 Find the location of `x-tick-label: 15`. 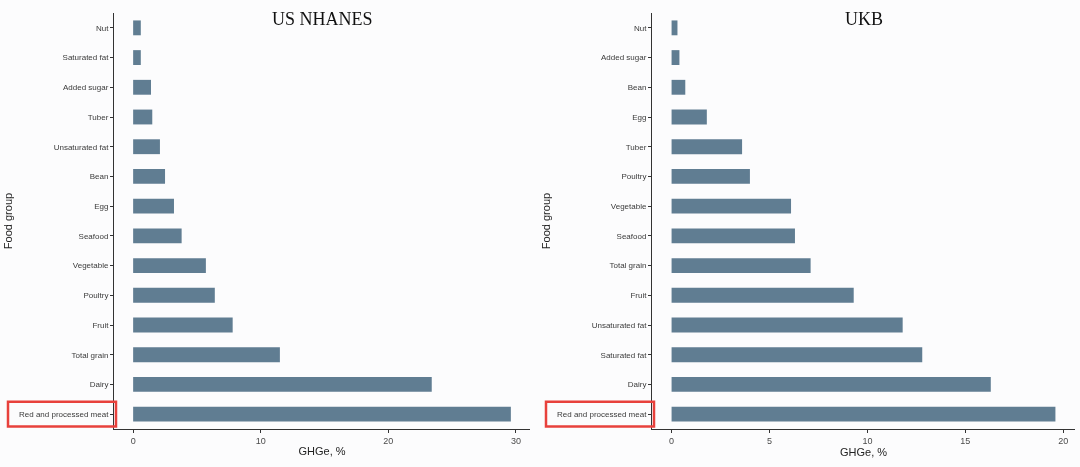

x-tick-label: 15 is located at coordinates (965, 440).